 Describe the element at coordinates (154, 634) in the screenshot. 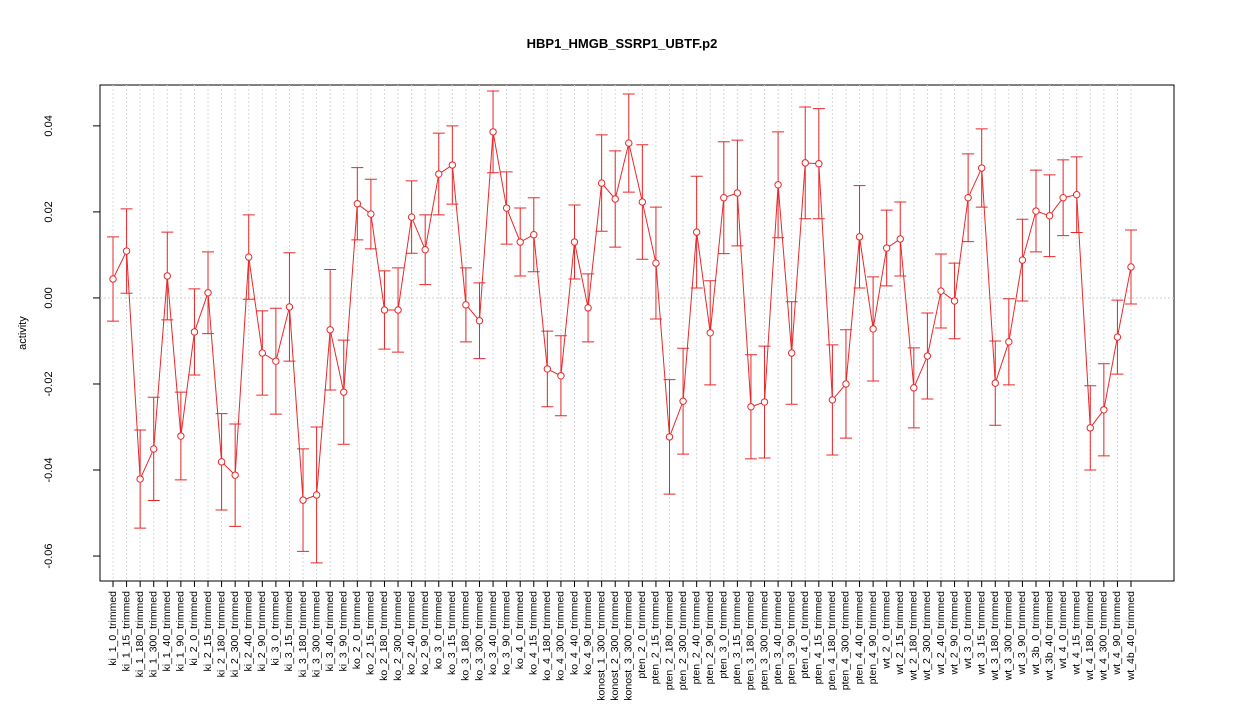

I see `x-tick-label: ki_1_300_trimmed` at that location.